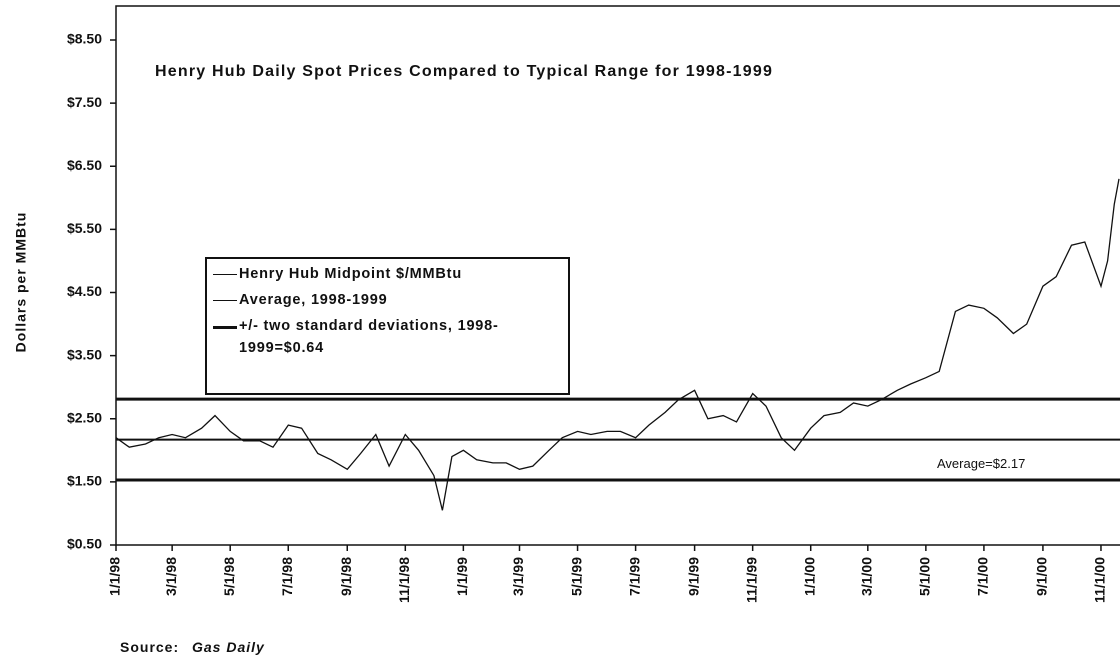  What do you see at coordinates (634, 576) in the screenshot?
I see `x-tick-label: 7/1/99` at bounding box center [634, 576].